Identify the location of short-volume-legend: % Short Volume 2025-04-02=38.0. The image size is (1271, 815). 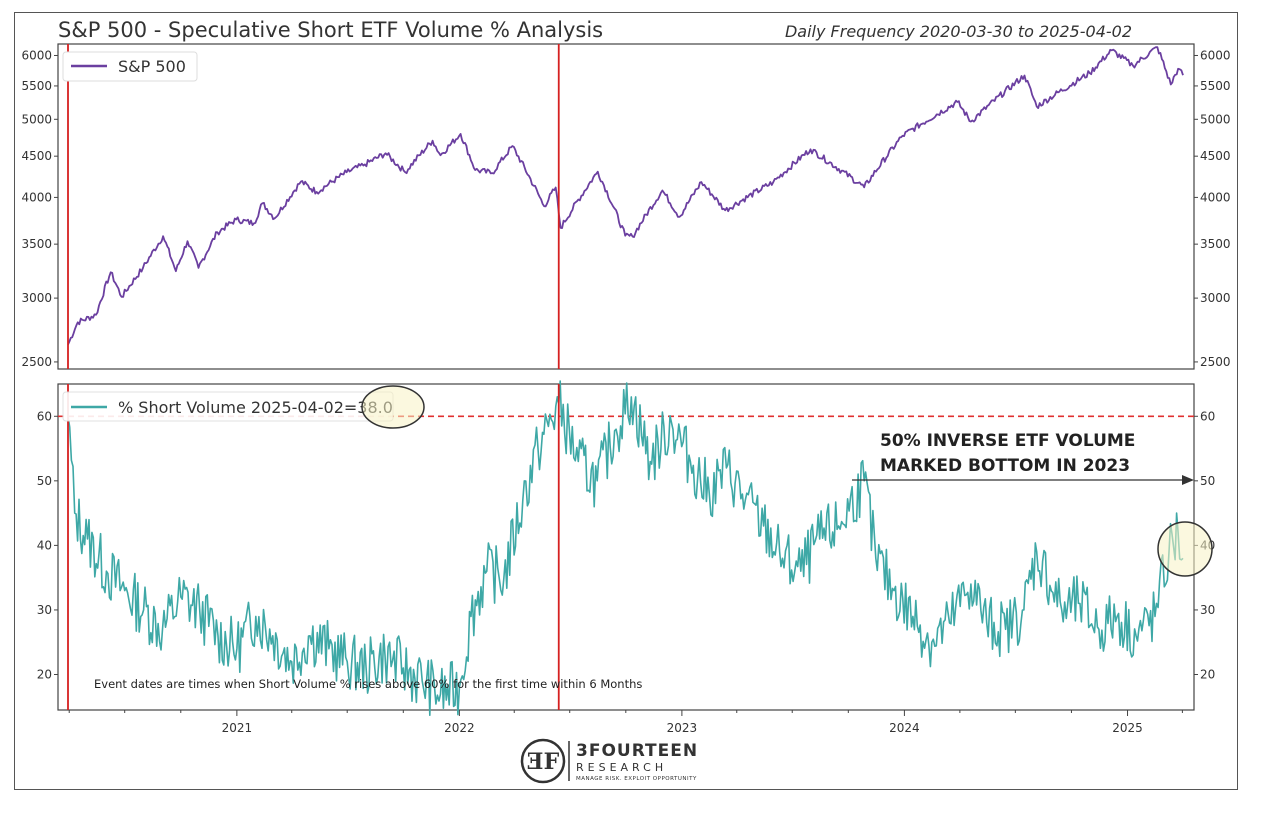
(228, 406).